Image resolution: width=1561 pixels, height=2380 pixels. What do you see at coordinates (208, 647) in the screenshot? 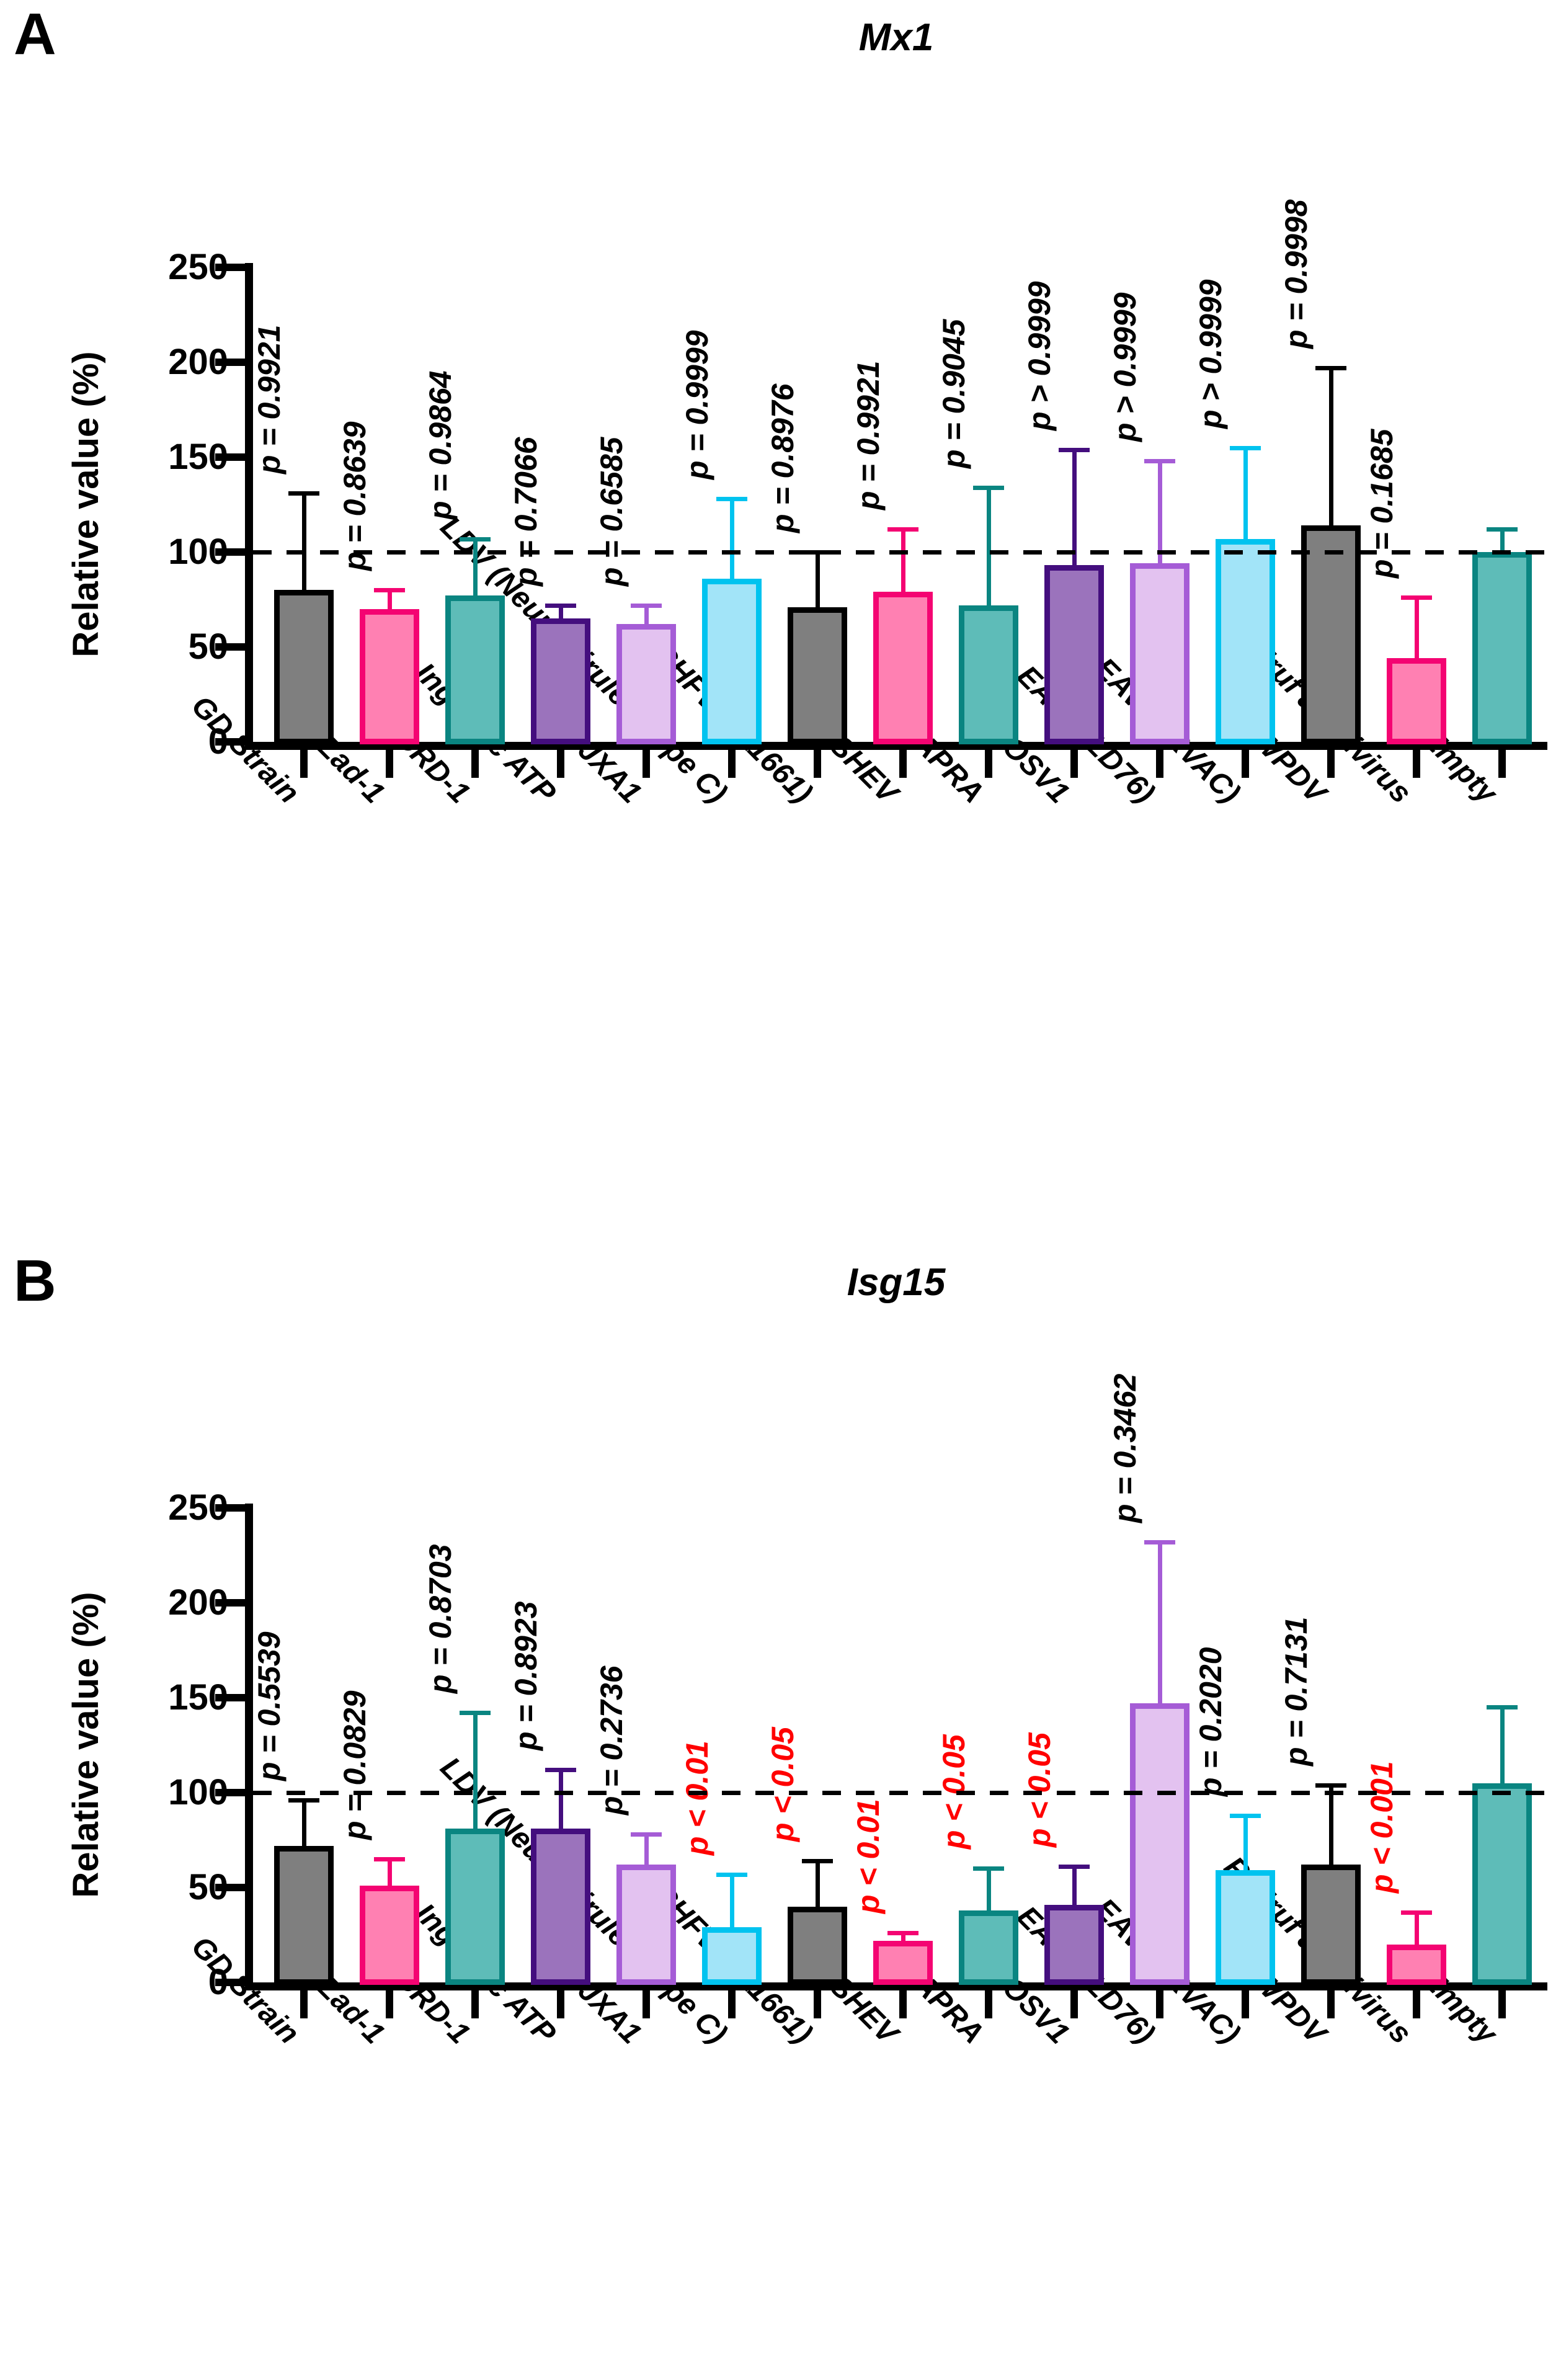
I see `y-tick-label: 50` at bounding box center [208, 647].